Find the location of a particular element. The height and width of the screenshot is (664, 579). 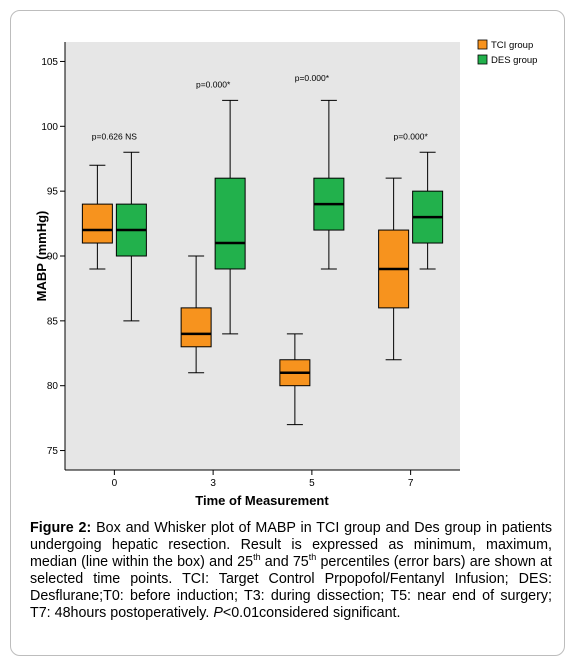

y-tick-label: 85 is located at coordinates (53, 321).